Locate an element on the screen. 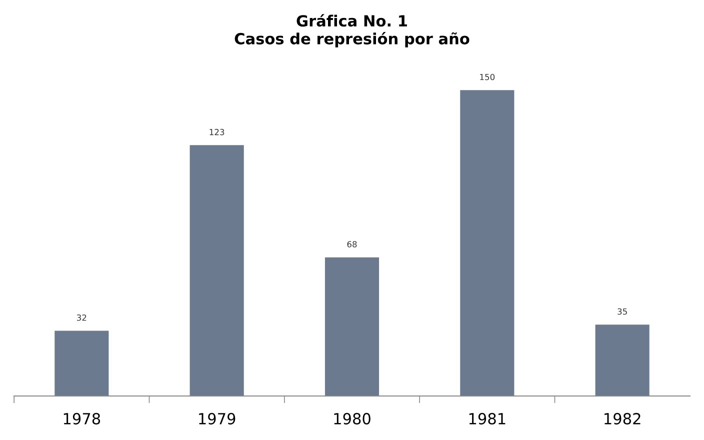 The image size is (704, 440). chart-title: Gráfica No. 1 Casos de represión por año is located at coordinates (352, 31).